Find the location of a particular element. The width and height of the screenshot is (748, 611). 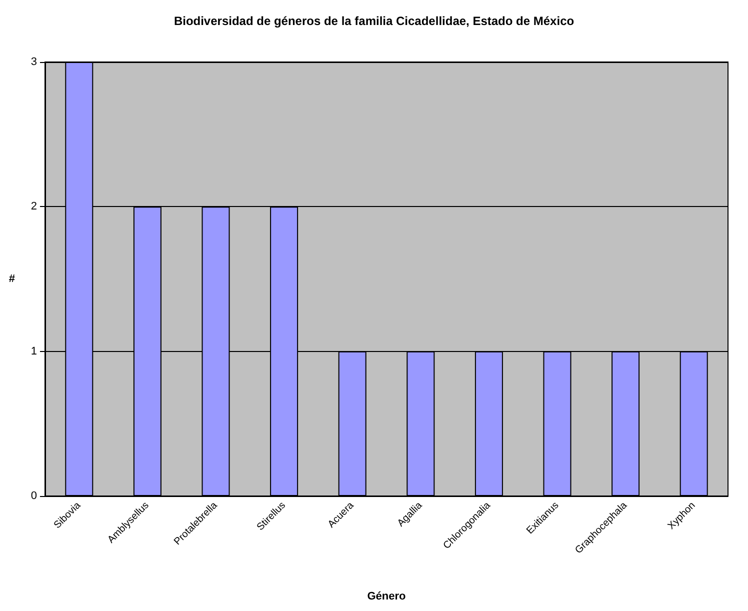

y-tick-label: 1 is located at coordinates (33, 351).